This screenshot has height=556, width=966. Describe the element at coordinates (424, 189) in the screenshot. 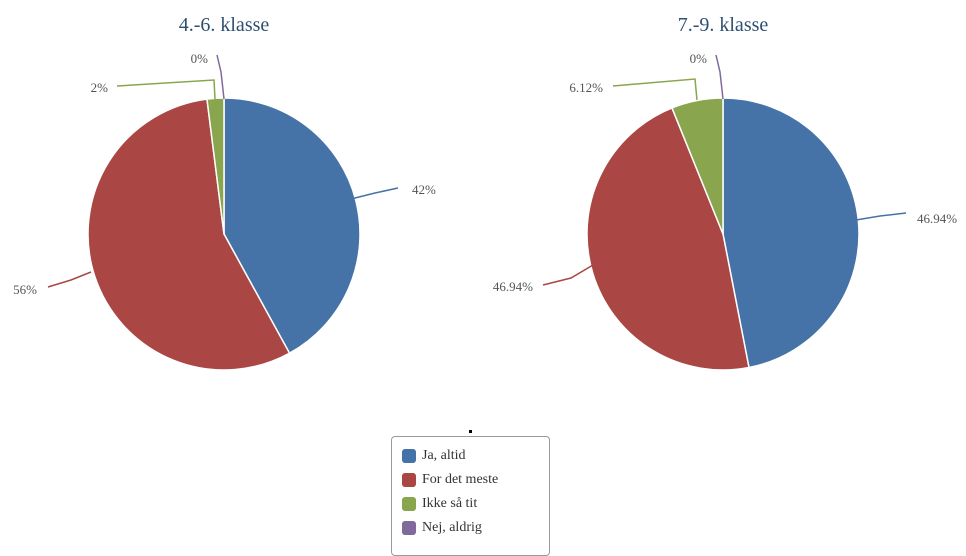

I see `data-label: 42%` at that location.